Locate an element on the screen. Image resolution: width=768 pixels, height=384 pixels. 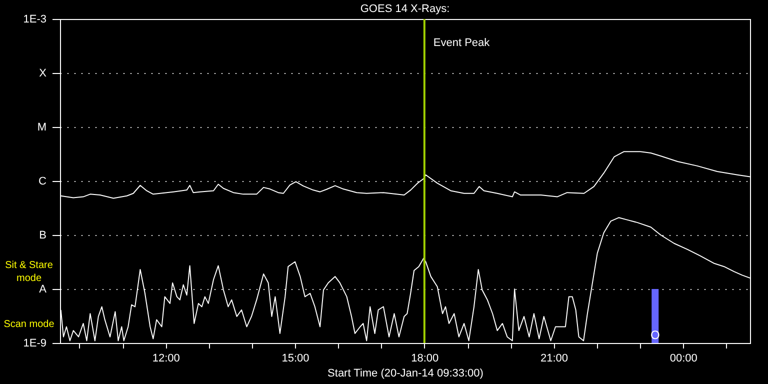
y-tick-label: 1E-9 is located at coordinates (34, 344).